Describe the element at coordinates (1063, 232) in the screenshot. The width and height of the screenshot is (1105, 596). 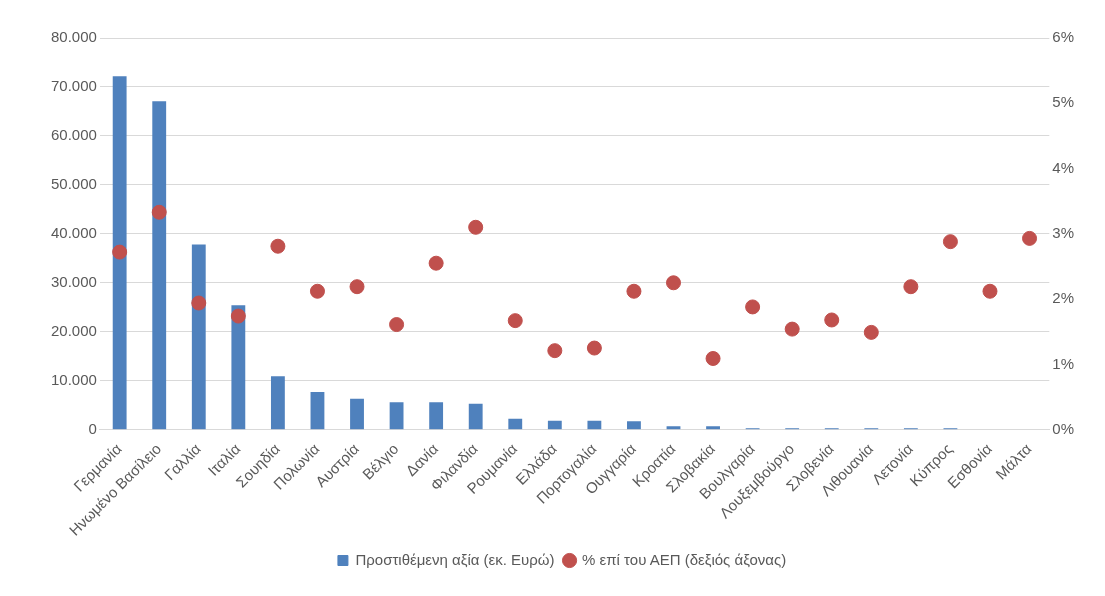
I see `y2-tick-label: 3%` at that location.